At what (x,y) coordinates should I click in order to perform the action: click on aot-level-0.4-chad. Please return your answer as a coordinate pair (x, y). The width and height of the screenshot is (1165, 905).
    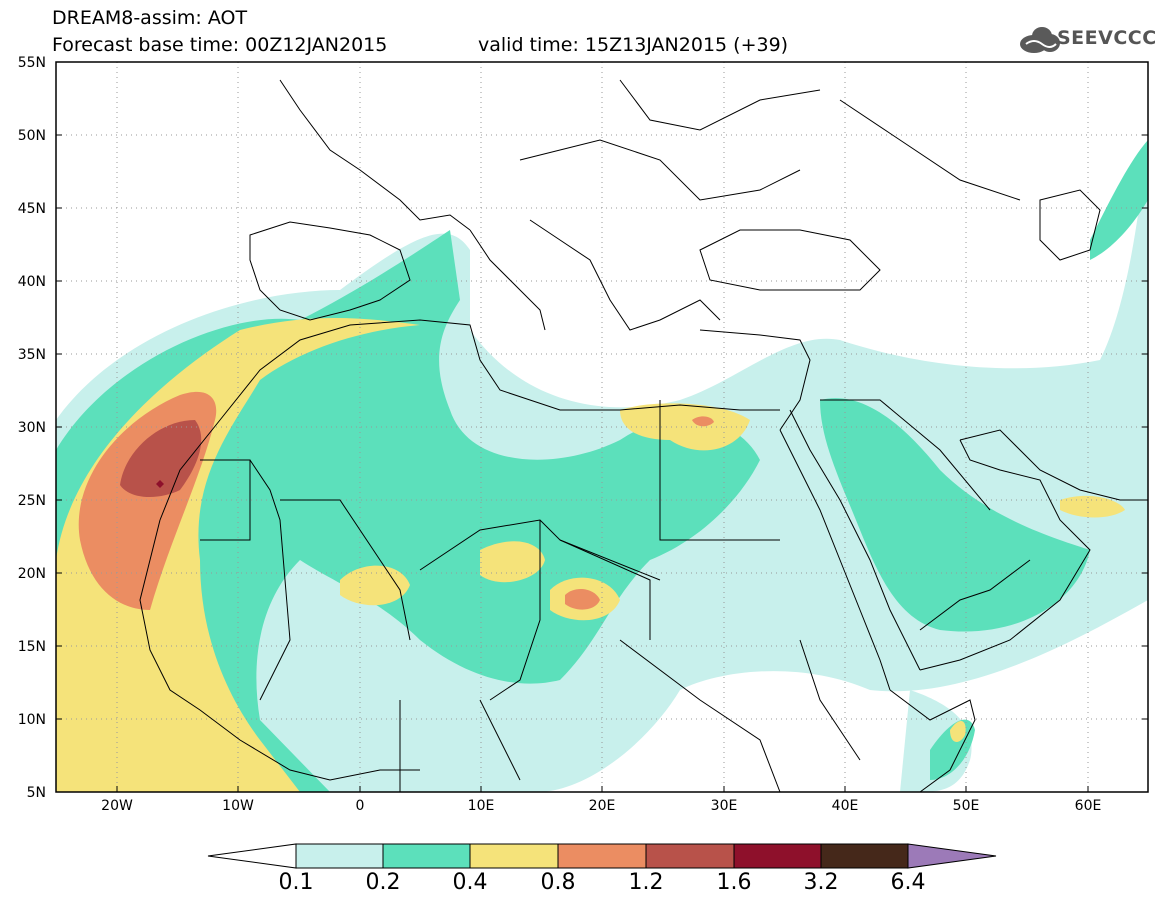
    Looking at the image, I should click on (512, 562).